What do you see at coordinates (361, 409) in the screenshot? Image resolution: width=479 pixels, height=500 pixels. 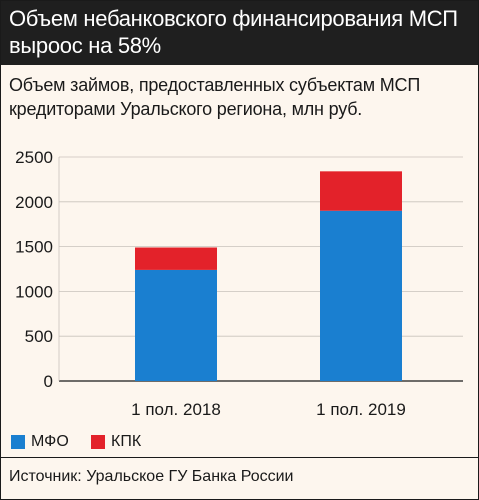 I see `x-category-label: 1 пол. 2019` at bounding box center [361, 409].